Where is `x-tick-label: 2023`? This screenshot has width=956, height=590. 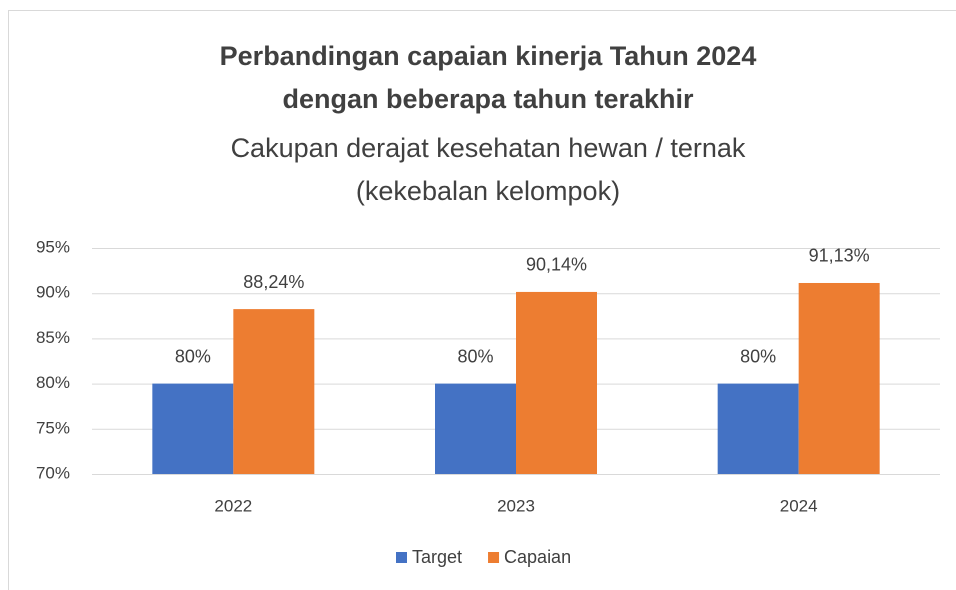 x-tick-label: 2023 is located at coordinates (516, 505).